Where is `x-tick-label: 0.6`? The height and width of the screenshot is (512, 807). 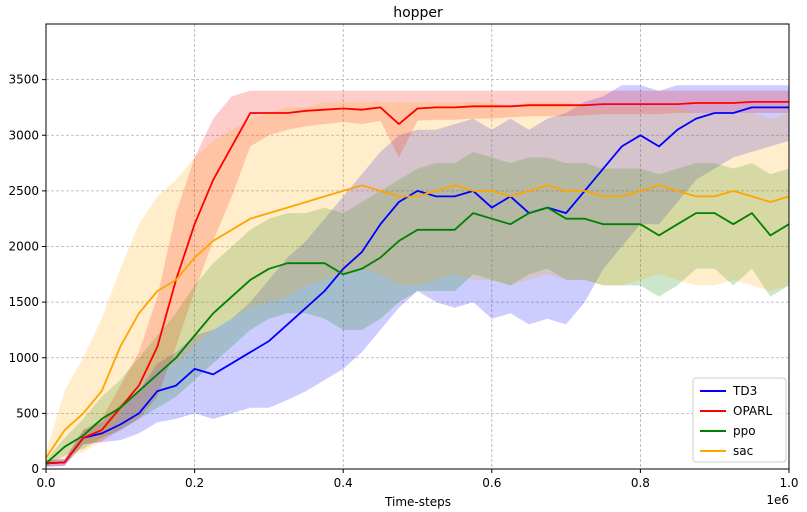 x-tick-label: 0.6 is located at coordinates (491, 483).